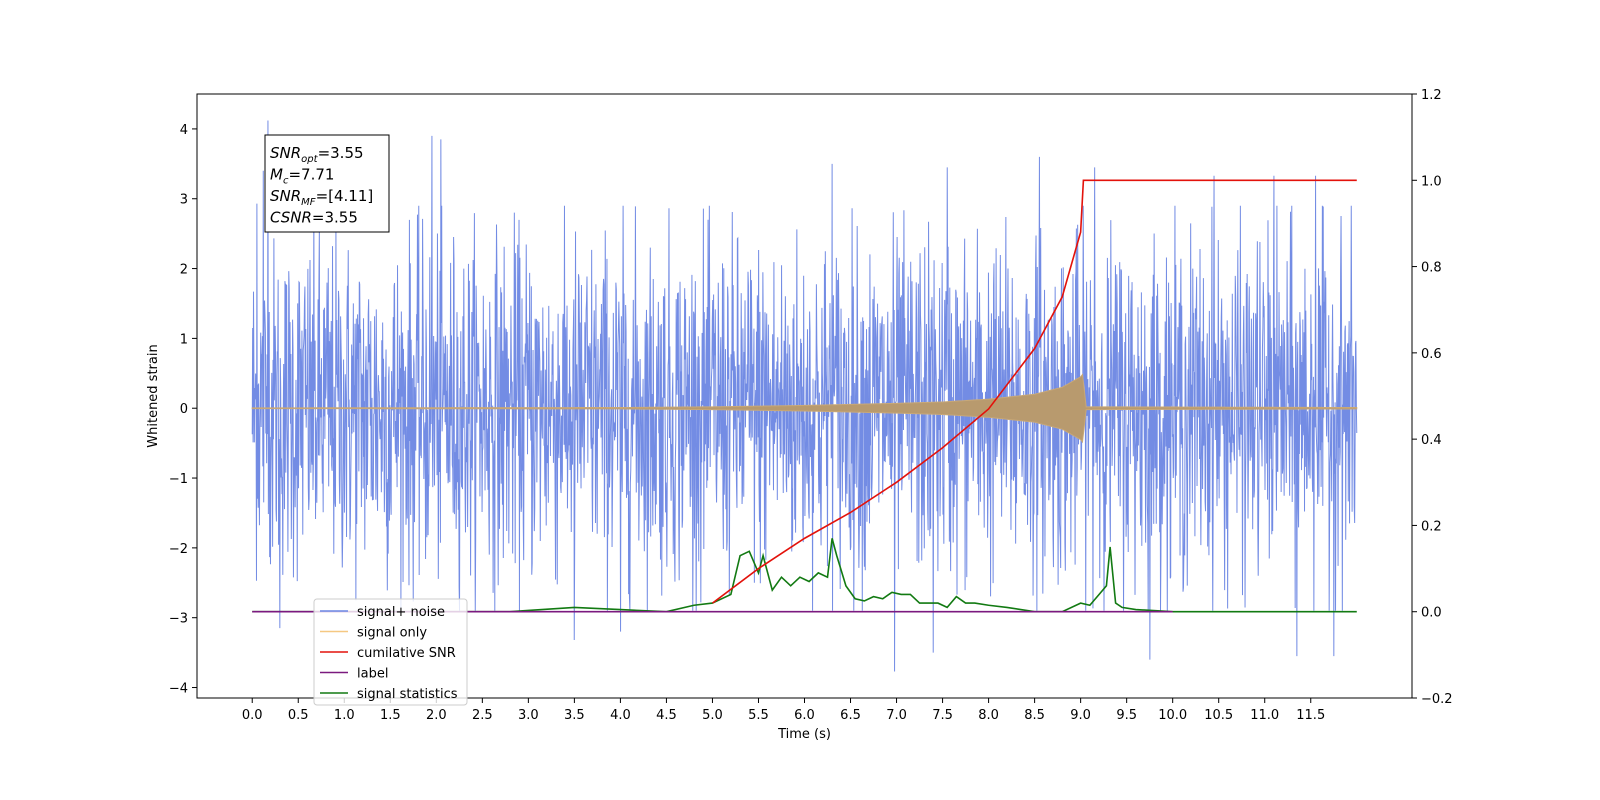  I want to click on x-tick-label: 2.5, so click(482, 715).